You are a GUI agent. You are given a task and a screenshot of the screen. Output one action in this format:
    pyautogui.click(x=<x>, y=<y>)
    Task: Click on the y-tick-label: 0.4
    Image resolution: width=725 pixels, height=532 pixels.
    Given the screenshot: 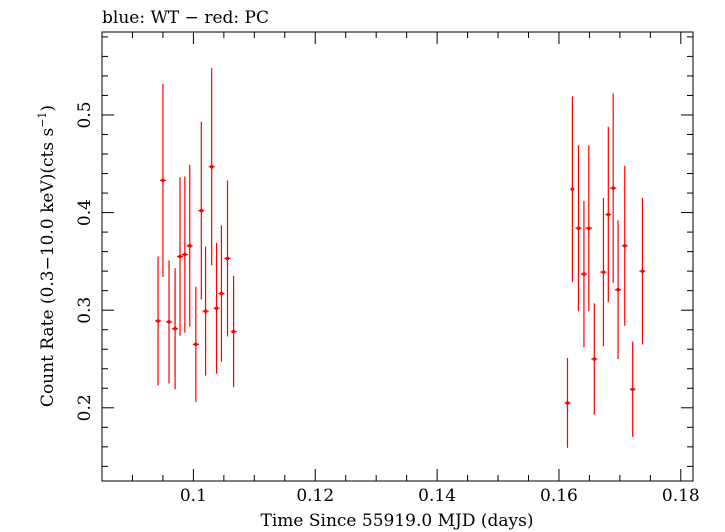 What is the action you would take?
    pyautogui.click(x=85, y=212)
    